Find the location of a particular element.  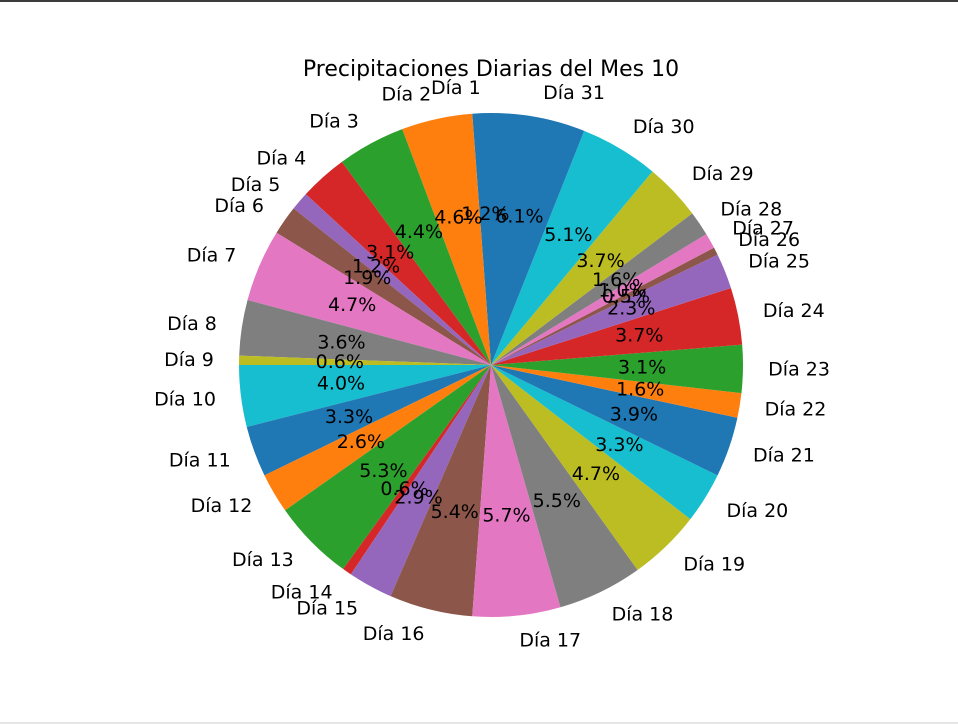

percent-label: 5.7% is located at coordinates (506, 515).